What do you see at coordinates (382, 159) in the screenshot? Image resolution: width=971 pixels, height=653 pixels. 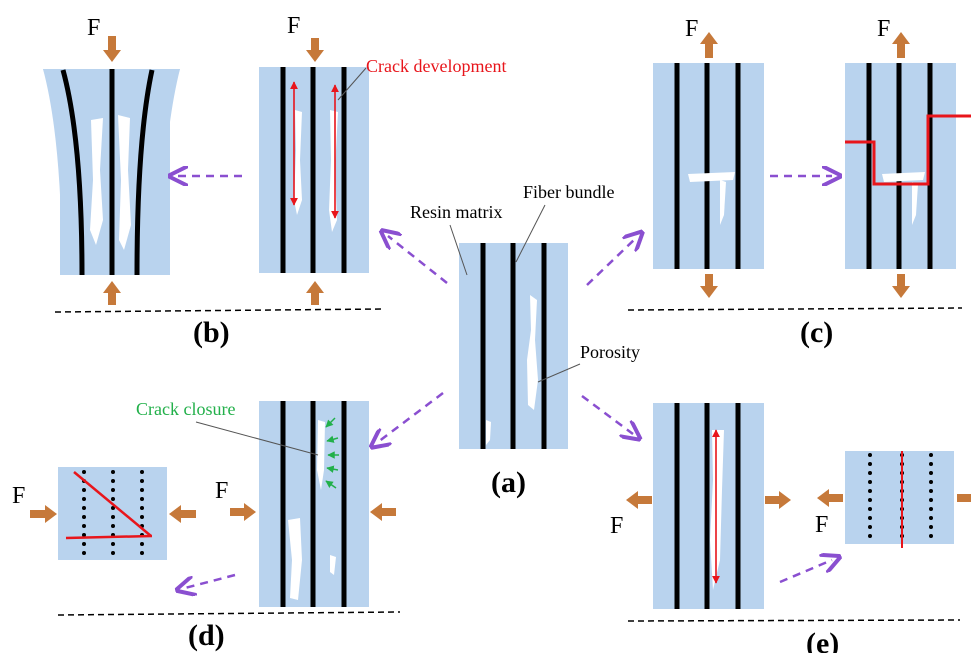 I see `panel-b-right: F Crack development` at bounding box center [382, 159].